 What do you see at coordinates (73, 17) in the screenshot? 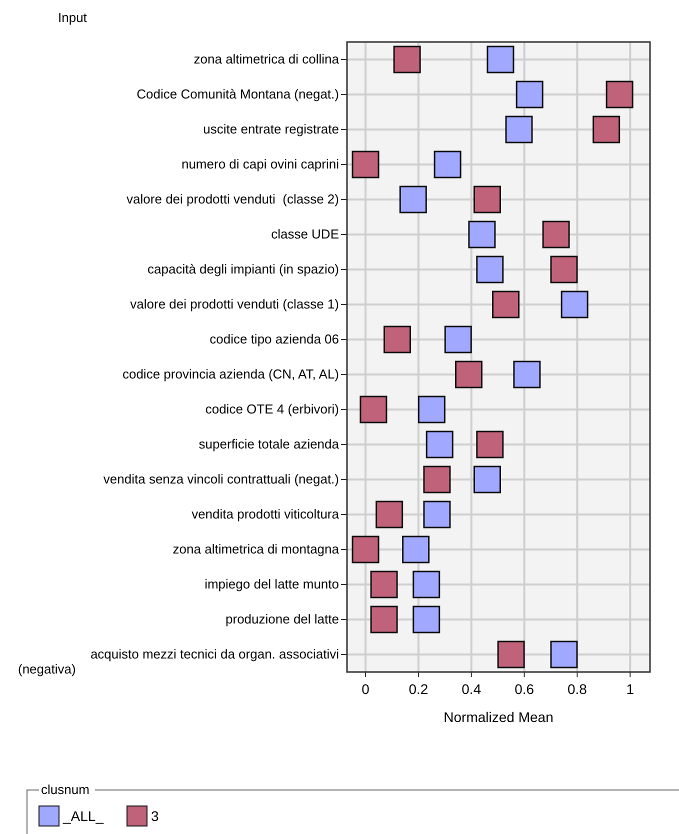
I see `y-axis-title: Input` at bounding box center [73, 17].